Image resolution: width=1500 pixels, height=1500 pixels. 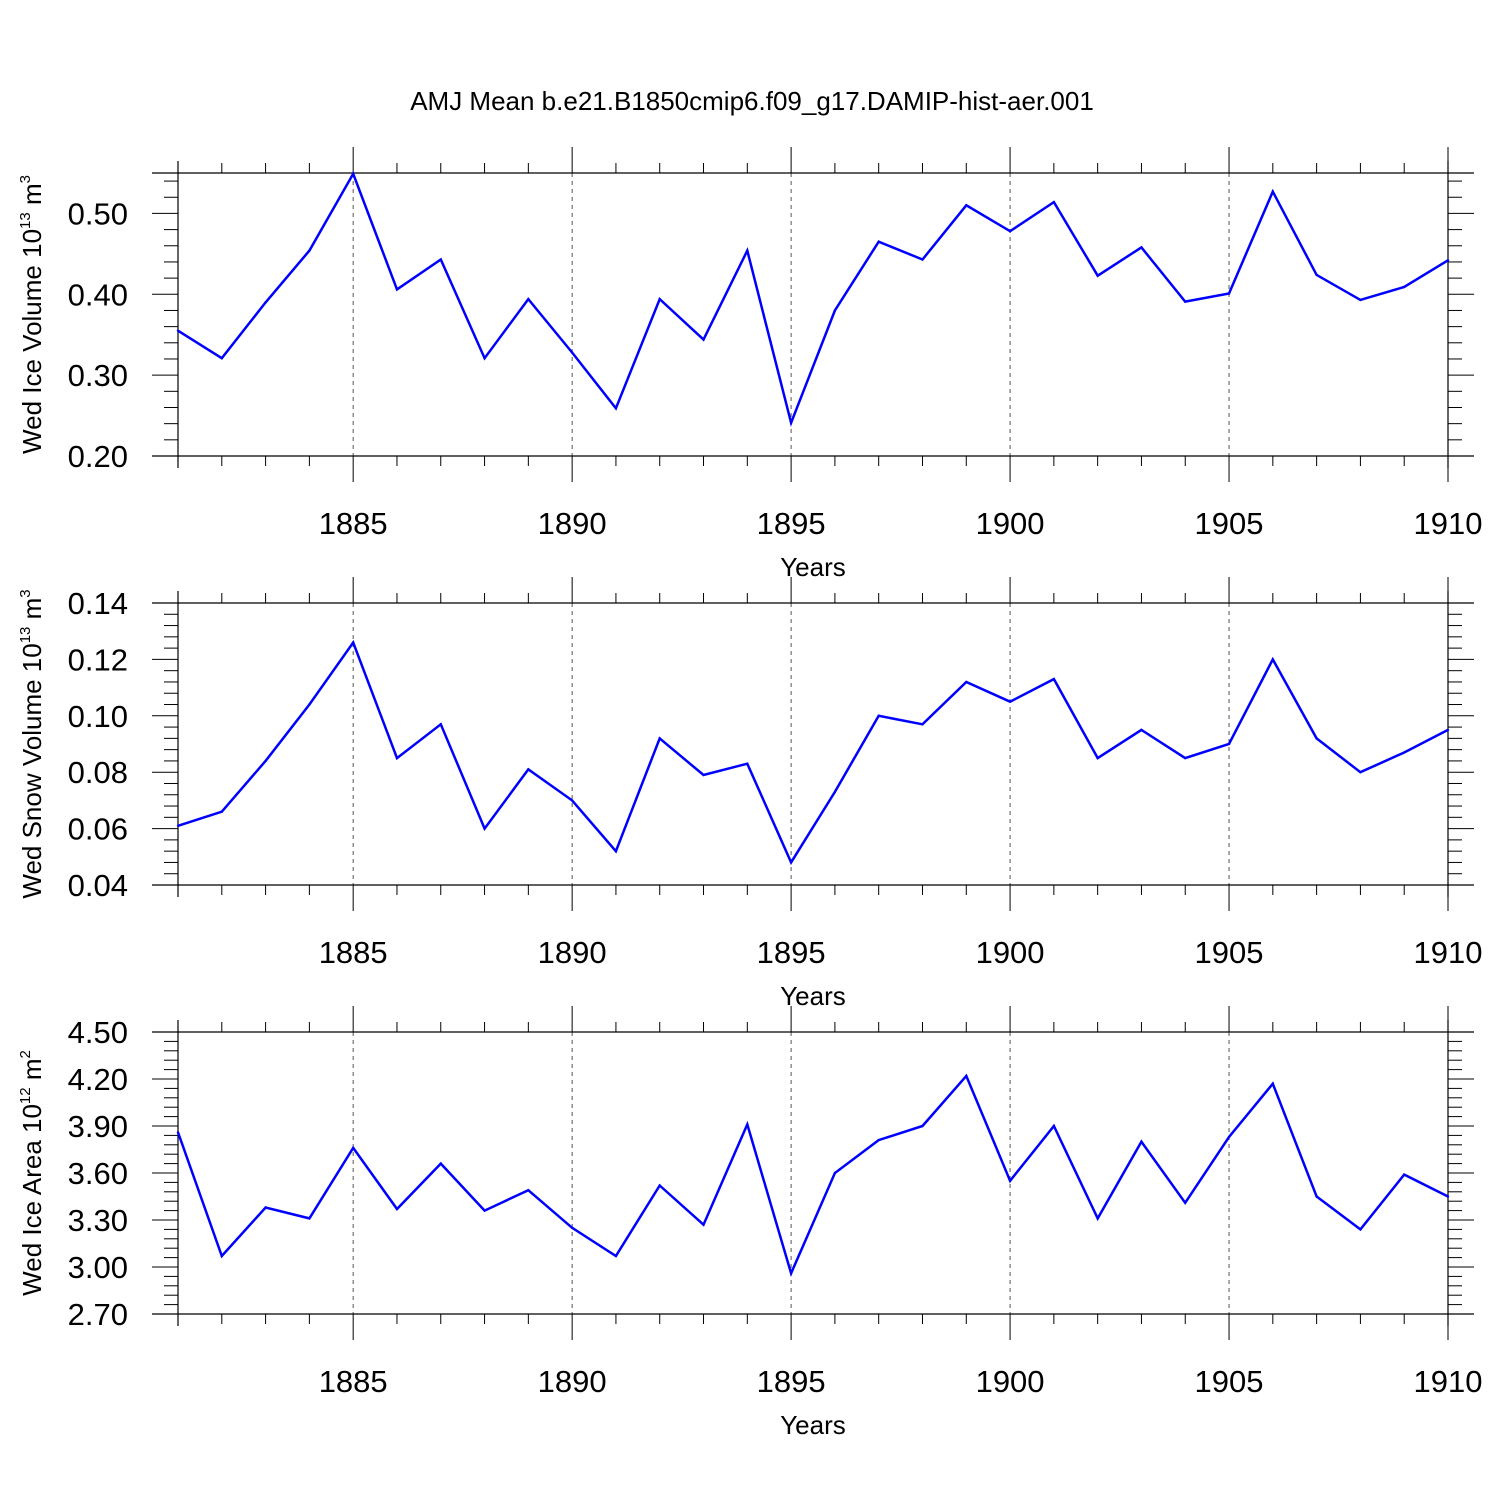 I want to click on y-tick-label: 4.20, so click(x=98, y=1079).